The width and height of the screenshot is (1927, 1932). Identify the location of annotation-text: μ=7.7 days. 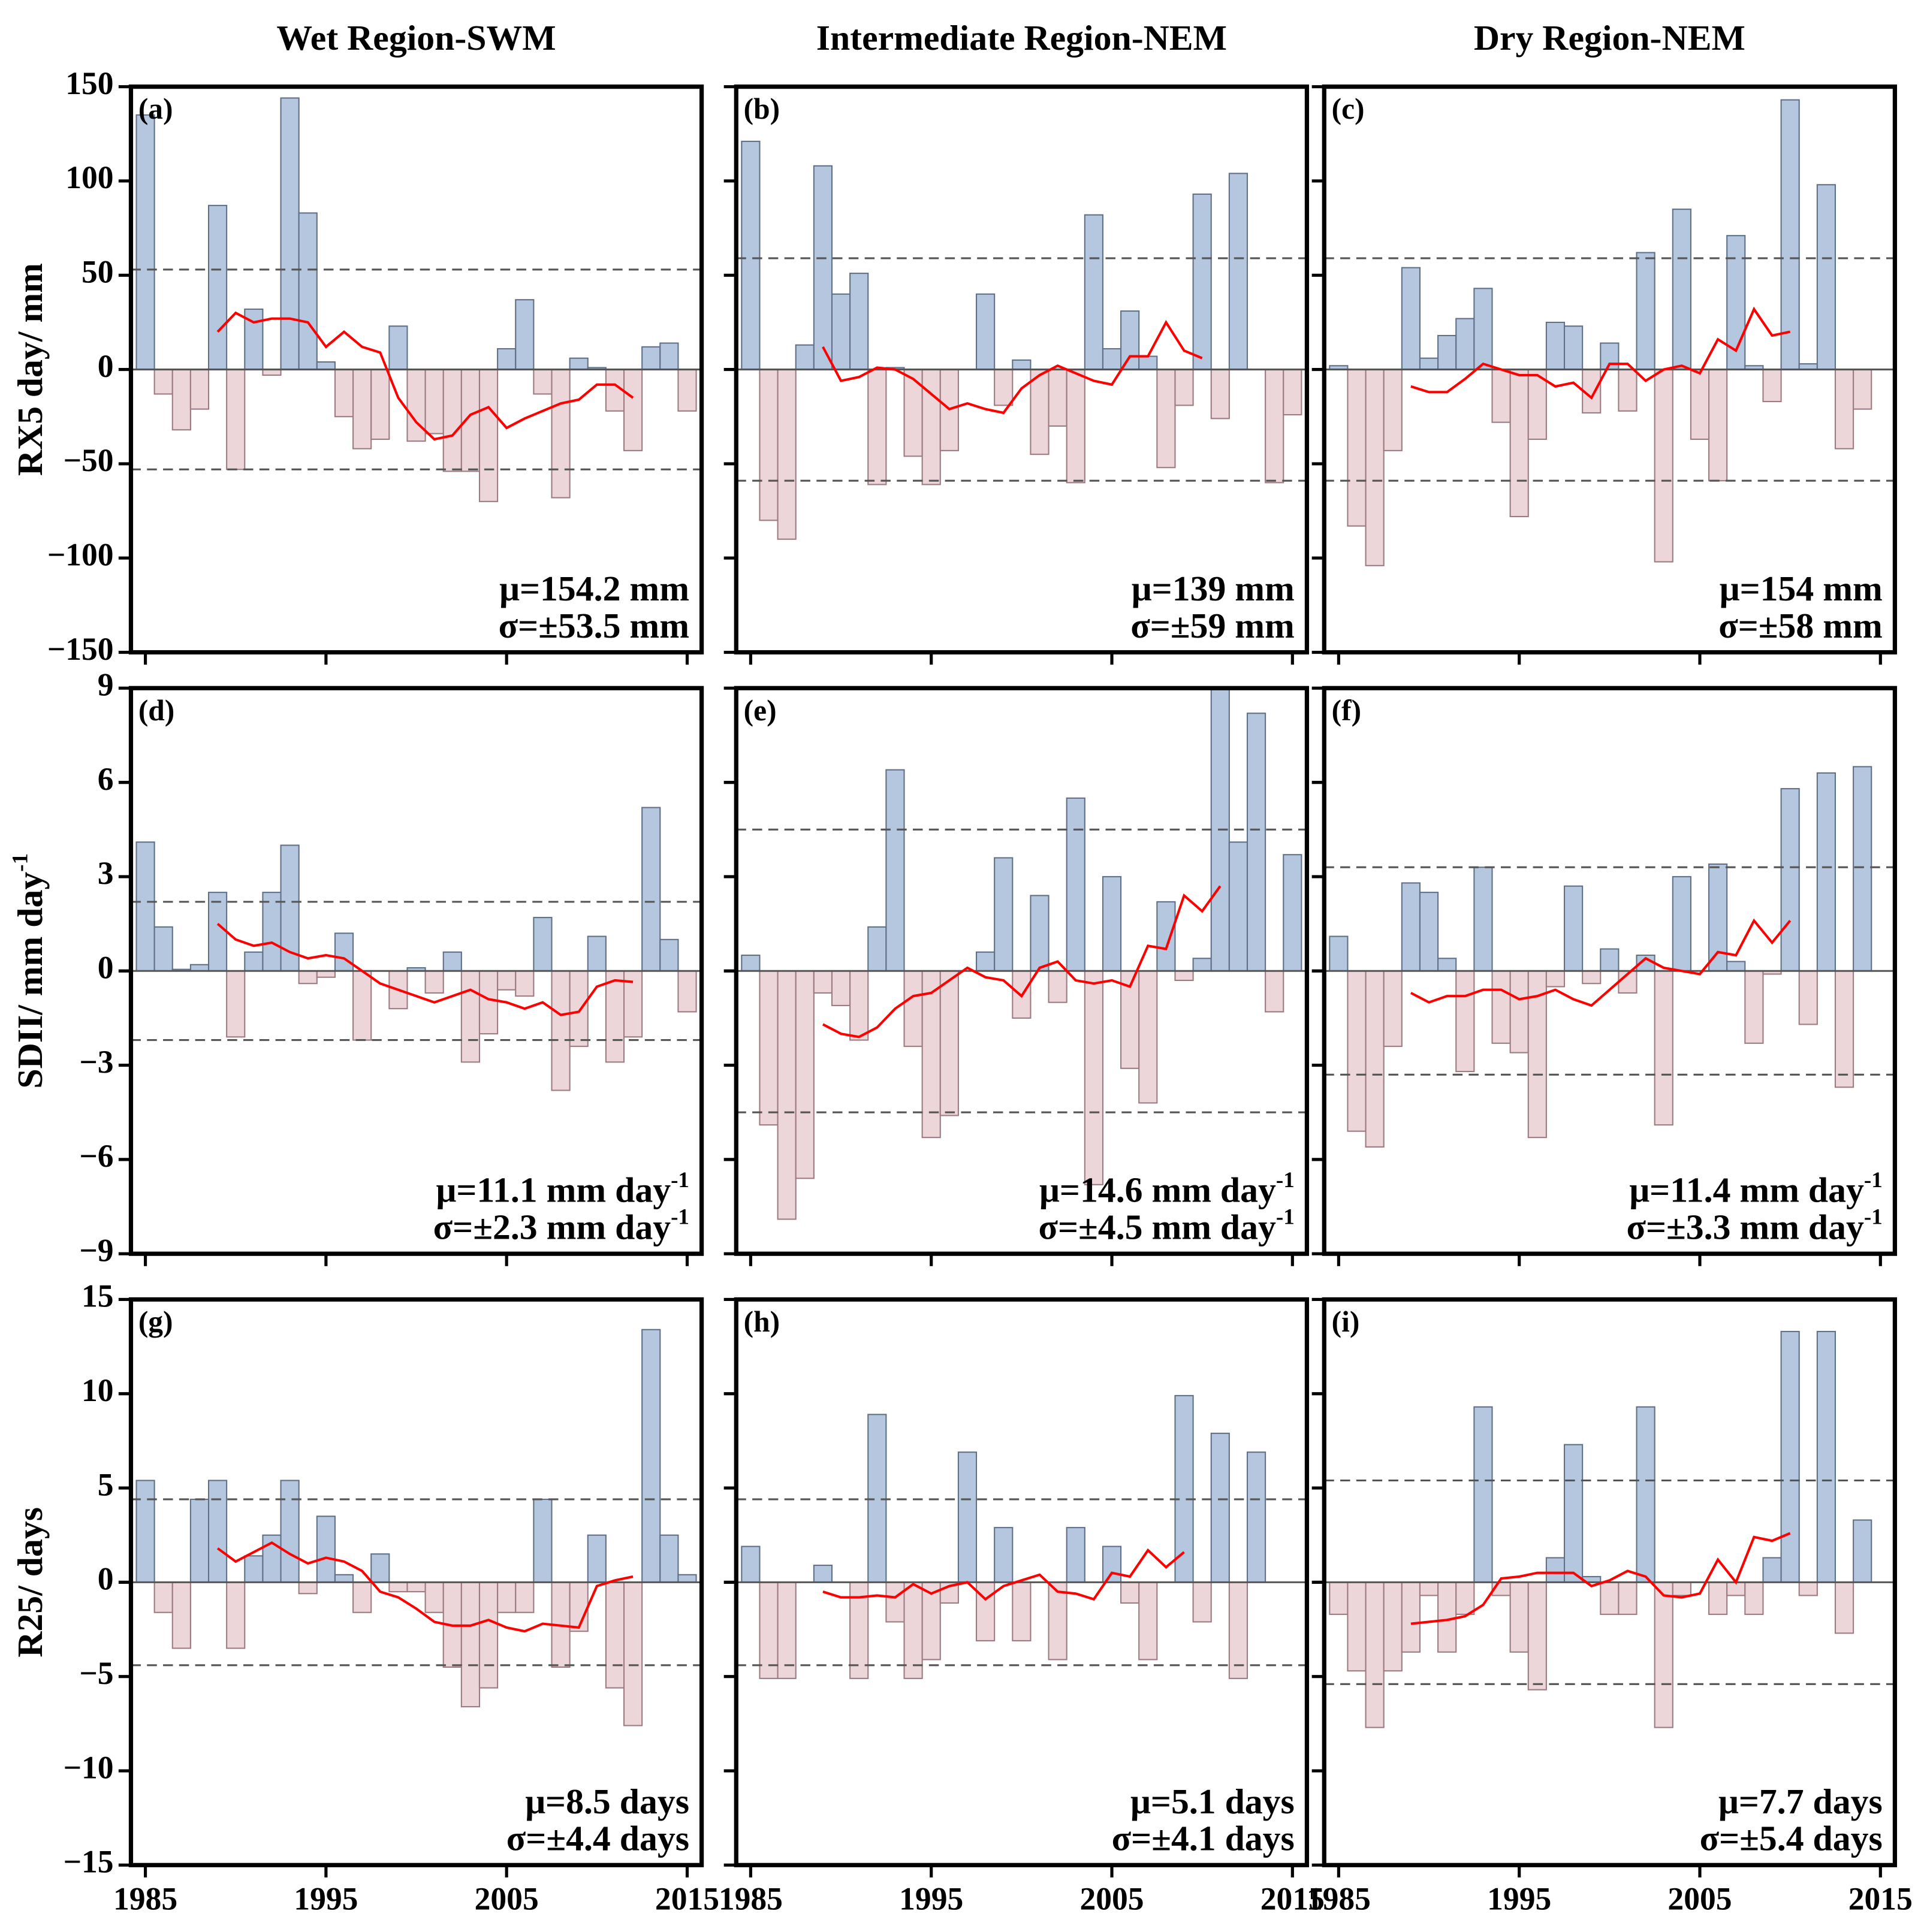
(1800, 1801).